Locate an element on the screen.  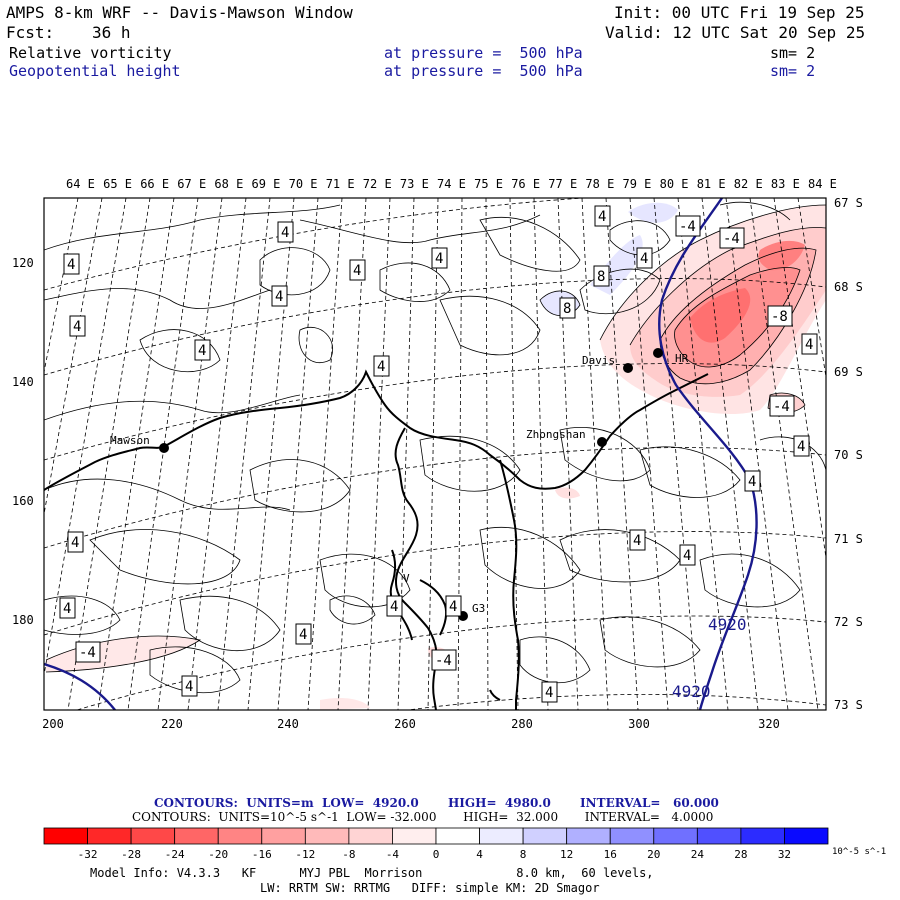
colorbar-label: -20 is located at coordinates (218, 854).